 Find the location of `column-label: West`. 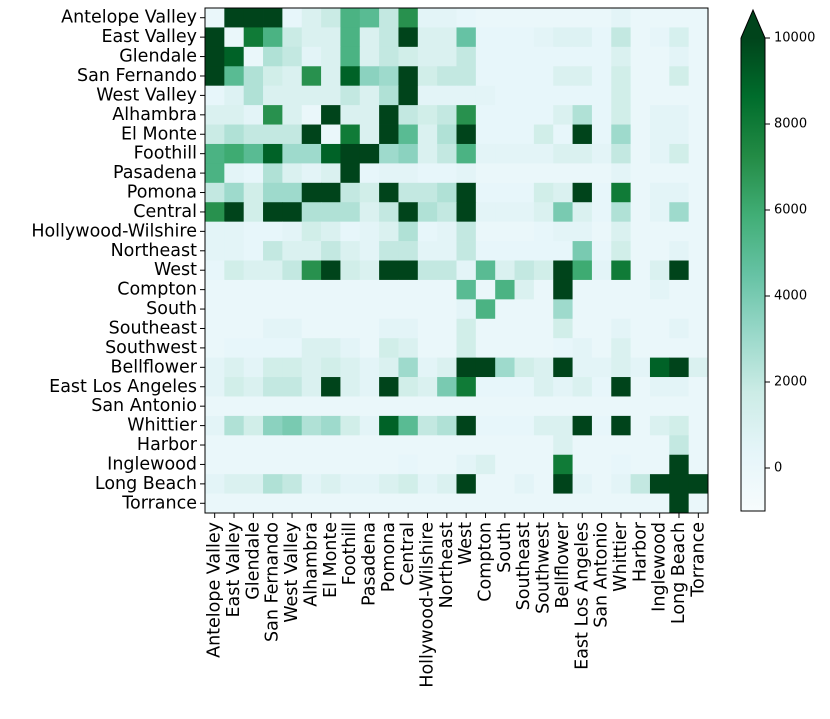

column-label: West is located at coordinates (466, 543).